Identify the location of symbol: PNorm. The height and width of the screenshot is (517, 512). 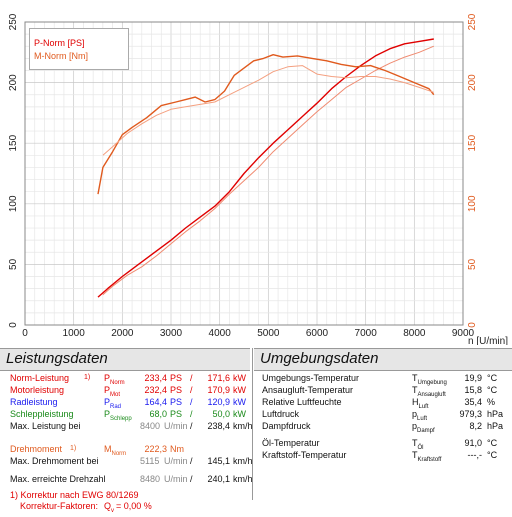
(114, 379).